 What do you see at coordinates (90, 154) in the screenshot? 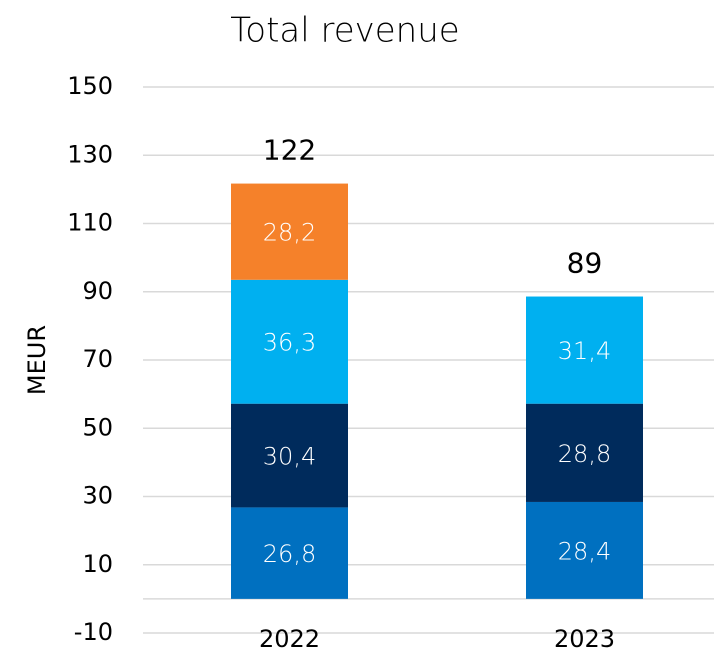
I see `y-tick-label: 130` at bounding box center [90, 154].